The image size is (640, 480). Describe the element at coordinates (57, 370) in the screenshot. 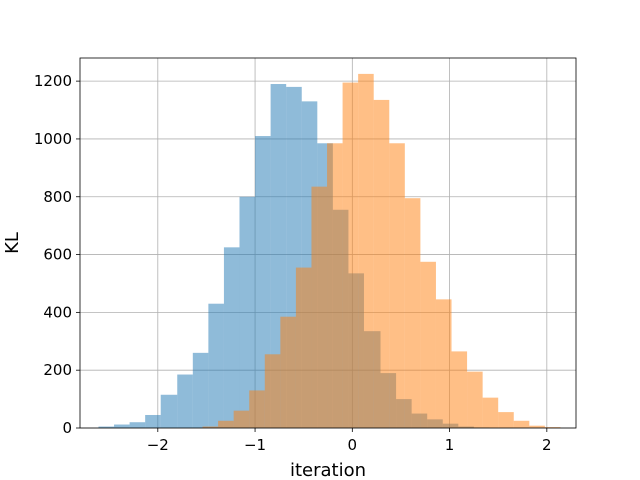

I see `y-tick-label: 200` at that location.